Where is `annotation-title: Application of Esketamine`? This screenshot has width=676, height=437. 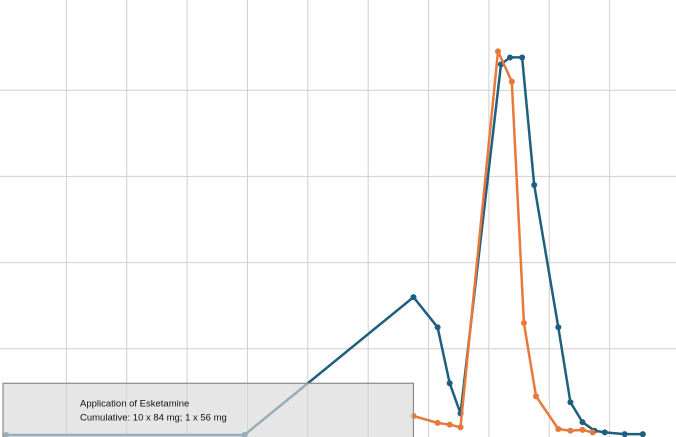 annotation-title: Application of Esketamine is located at coordinates (134, 403).